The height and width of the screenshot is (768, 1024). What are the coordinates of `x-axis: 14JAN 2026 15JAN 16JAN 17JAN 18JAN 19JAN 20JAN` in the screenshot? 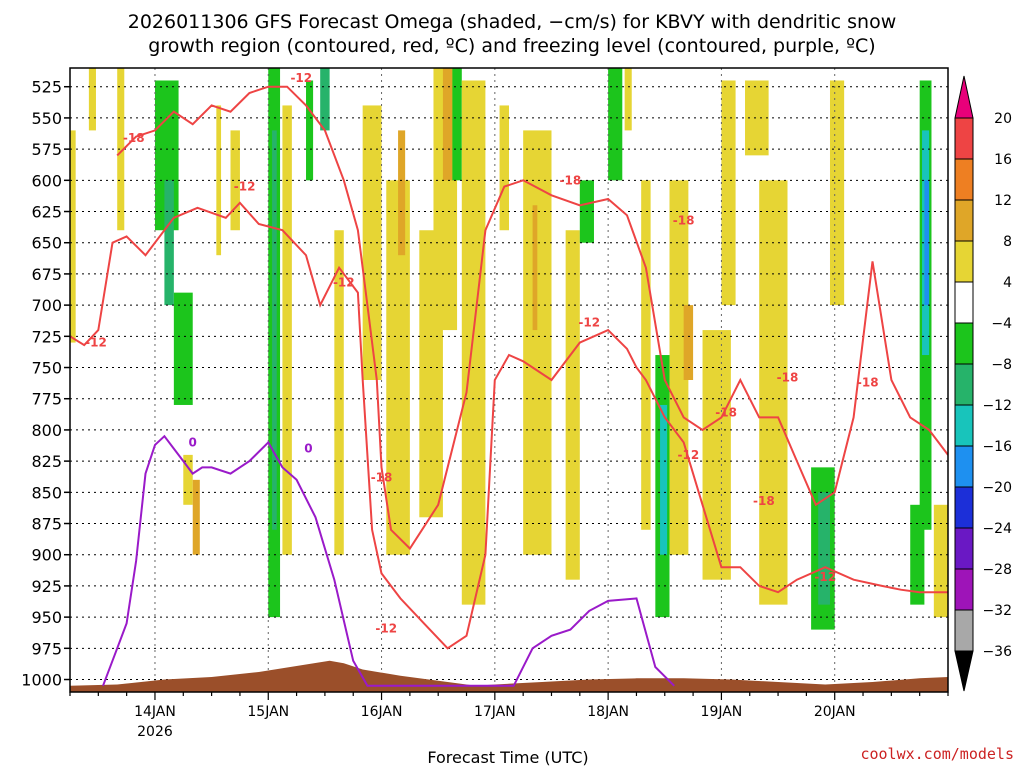 It's located at (509, 716).